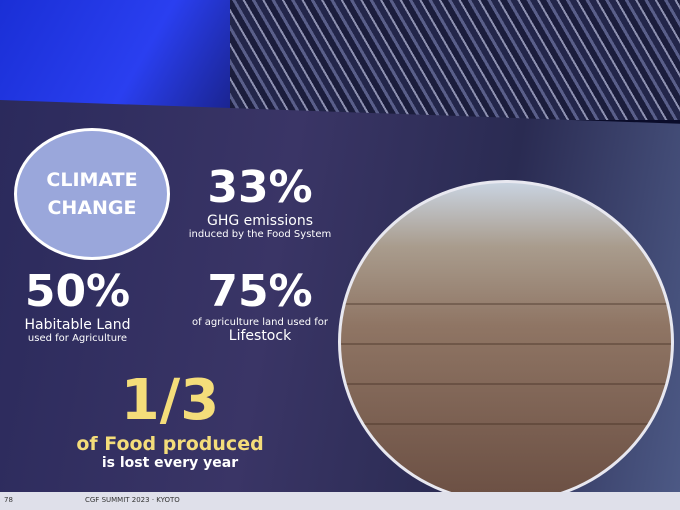  What do you see at coordinates (8, 500) in the screenshot?
I see `page-number: 78` at bounding box center [8, 500].